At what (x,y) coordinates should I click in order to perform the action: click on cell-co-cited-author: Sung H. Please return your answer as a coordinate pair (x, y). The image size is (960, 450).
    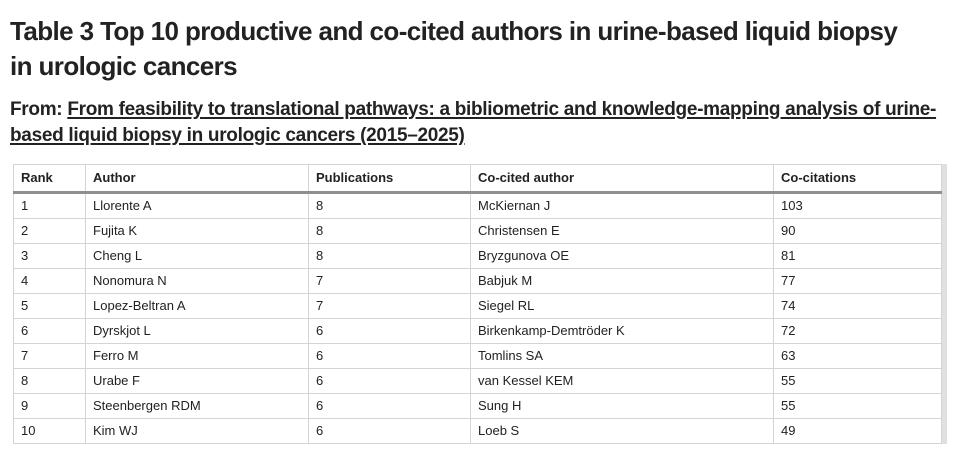
    Looking at the image, I should click on (622, 406).